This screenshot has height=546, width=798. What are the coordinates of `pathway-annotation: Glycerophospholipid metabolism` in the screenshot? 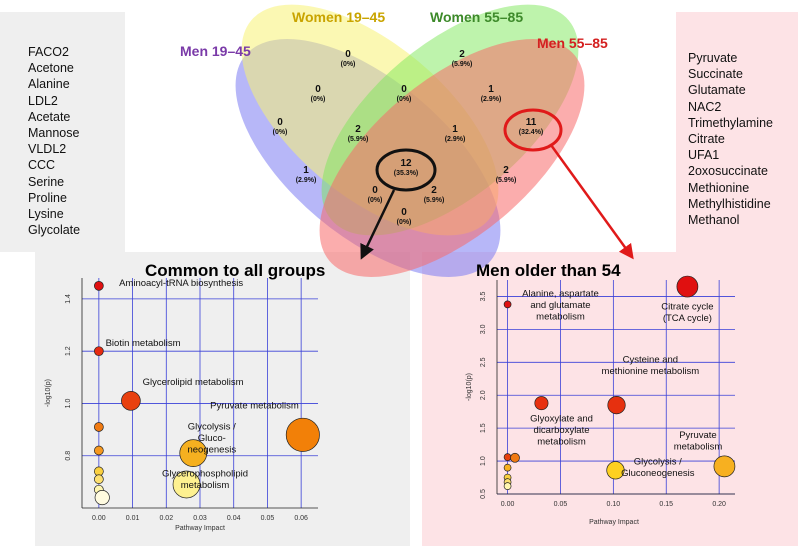 It's located at (205, 480).